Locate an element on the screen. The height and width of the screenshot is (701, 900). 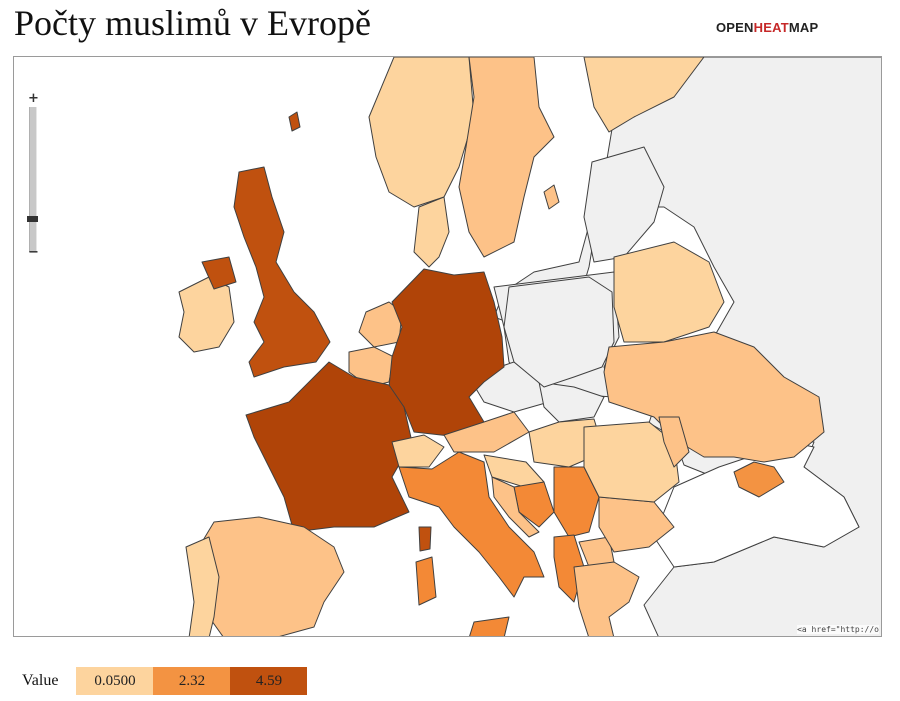
sardinia is located at coordinates (426, 581).